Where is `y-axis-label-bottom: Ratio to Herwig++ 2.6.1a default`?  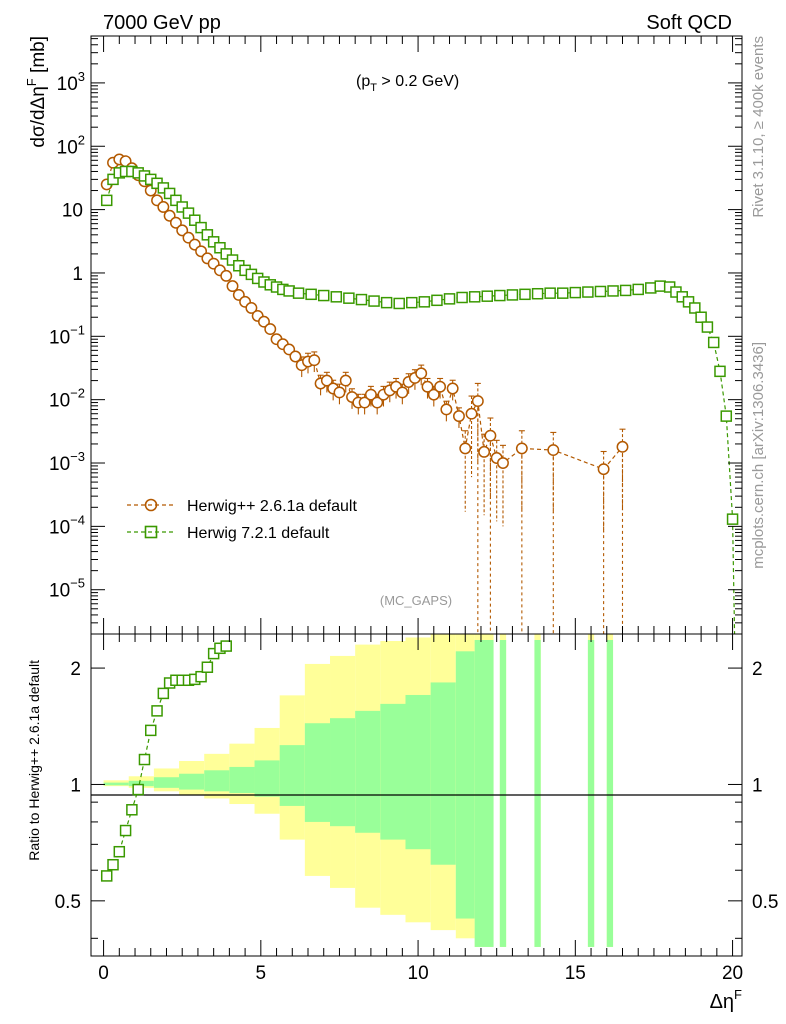 y-axis-label-bottom: Ratio to Herwig++ 2.6.1a default is located at coordinates (34, 760).